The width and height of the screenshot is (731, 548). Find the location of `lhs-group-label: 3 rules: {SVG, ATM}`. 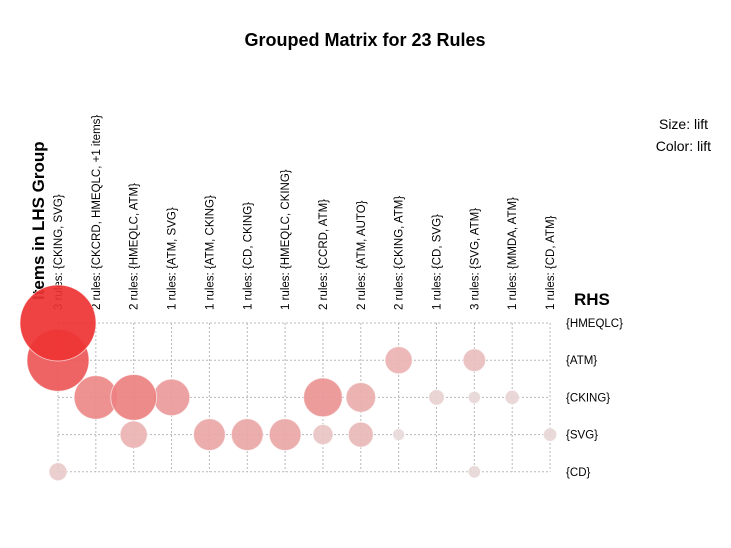

lhs-group-label: 3 rules: {SVG, ATM} is located at coordinates (475, 259).